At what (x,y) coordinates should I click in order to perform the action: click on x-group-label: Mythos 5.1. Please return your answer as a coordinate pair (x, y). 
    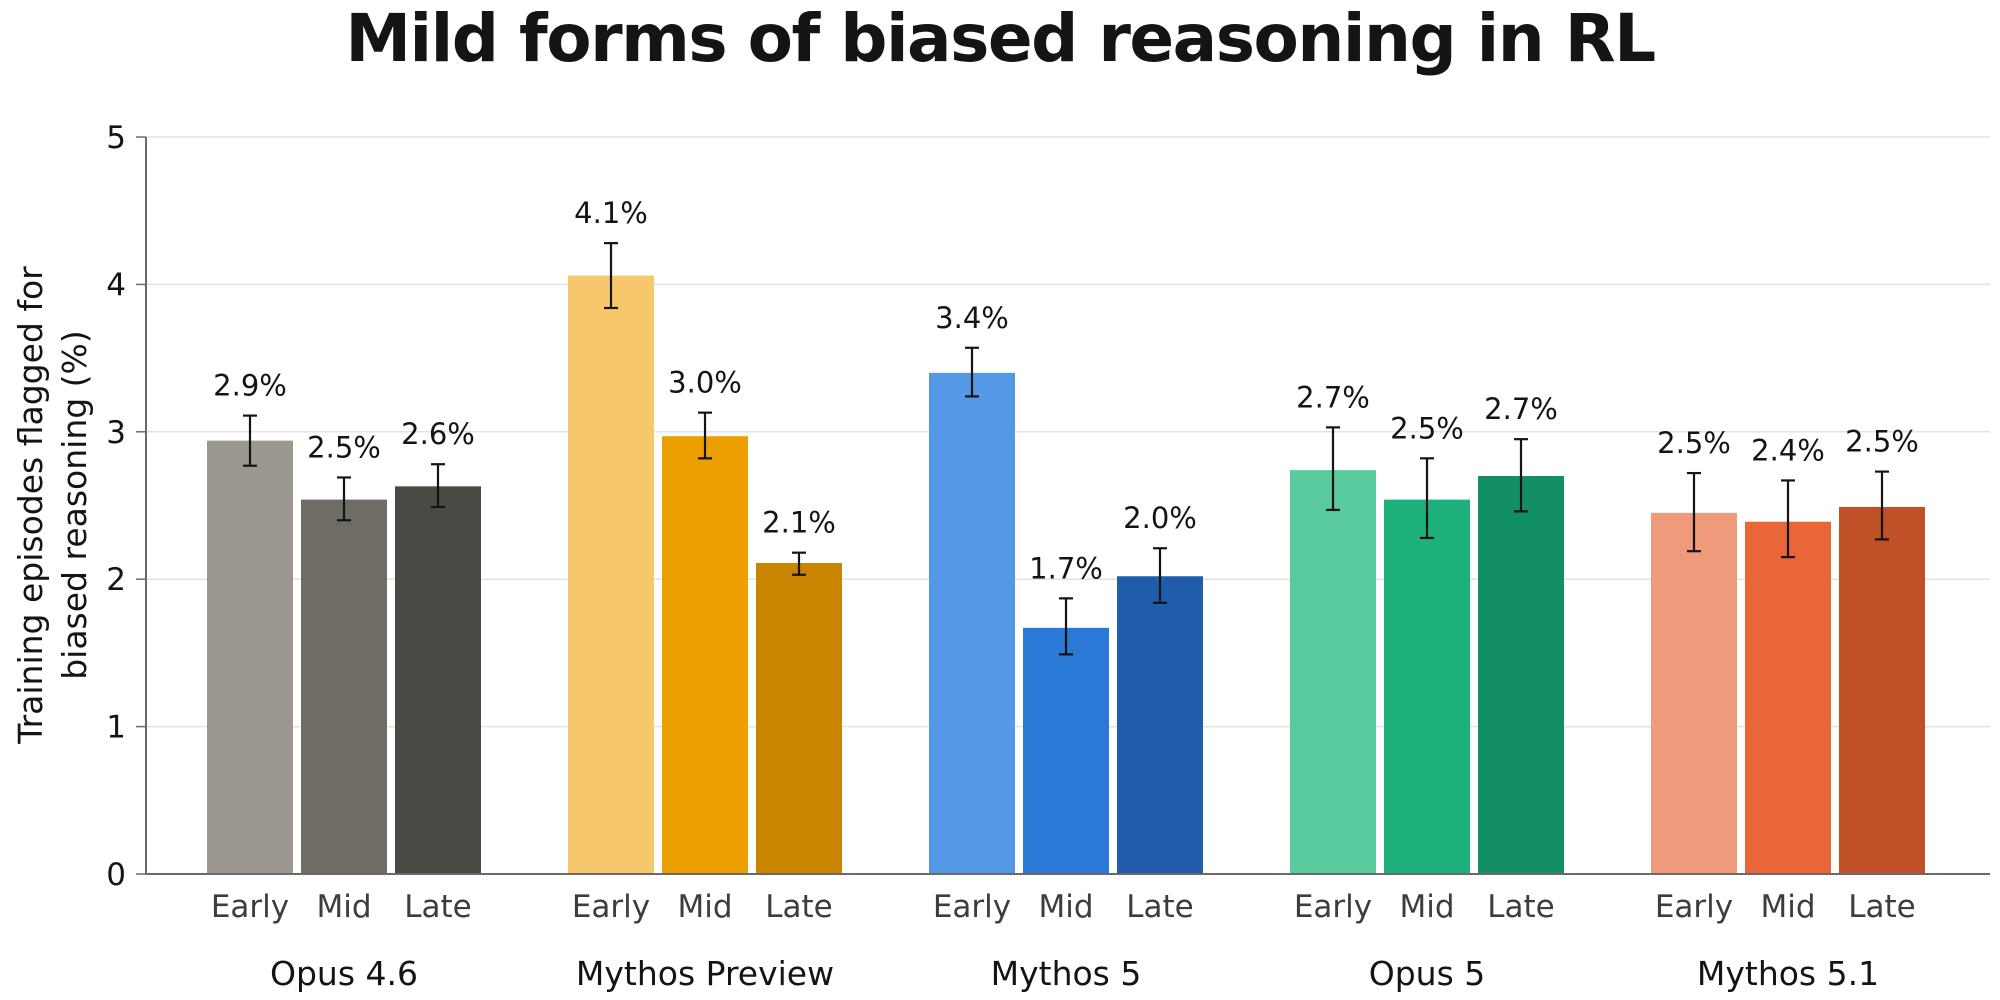
    Looking at the image, I should click on (1788, 973).